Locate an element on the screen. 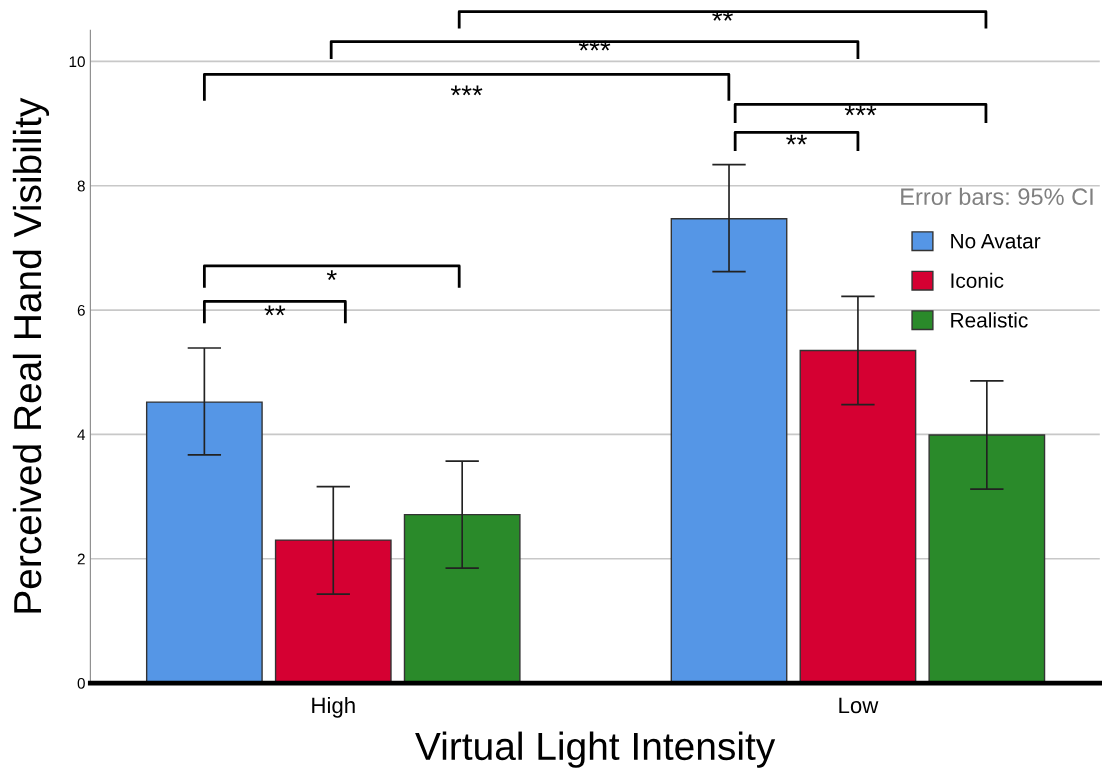 This screenshot has width=1102, height=778. y-tick-label: 0 is located at coordinates (81, 683).